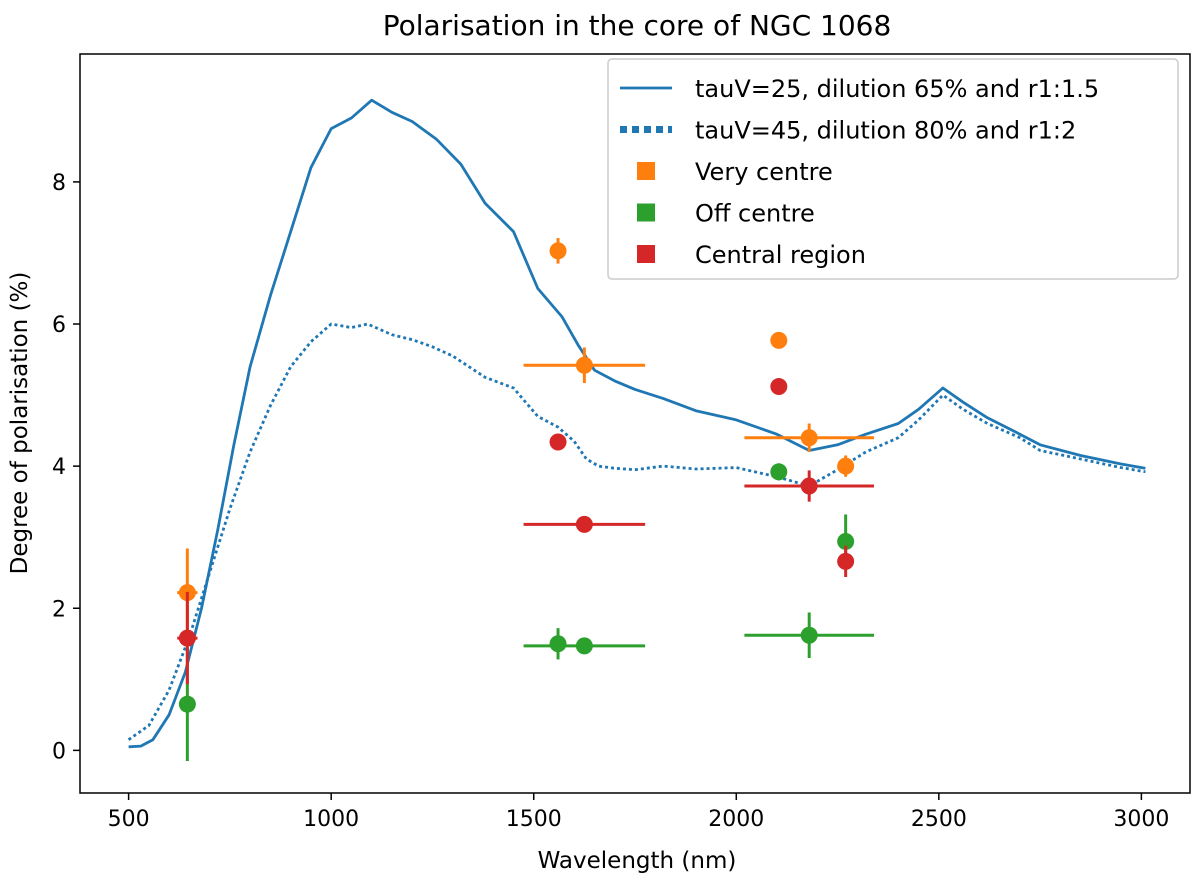  I want to click on x-tick-label: 1500, so click(534, 819).